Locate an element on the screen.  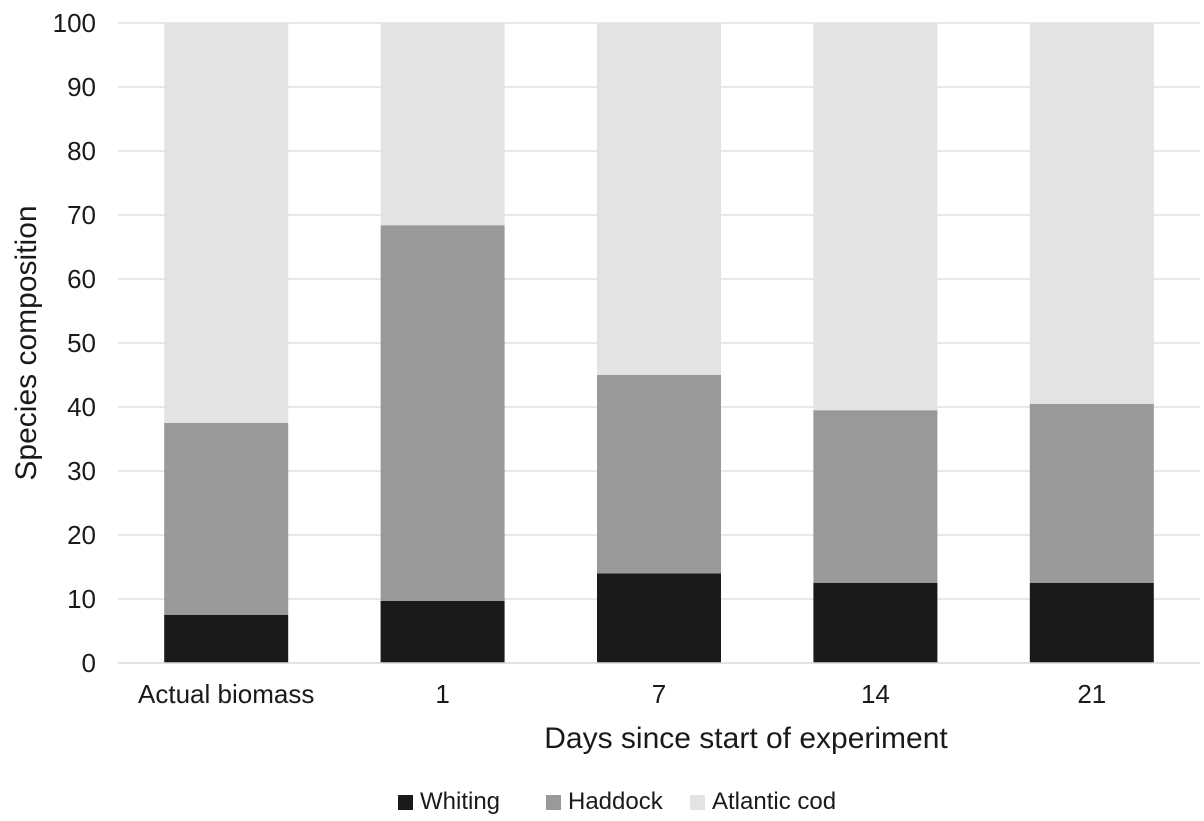
y-tick-label: 0 is located at coordinates (89, 663).